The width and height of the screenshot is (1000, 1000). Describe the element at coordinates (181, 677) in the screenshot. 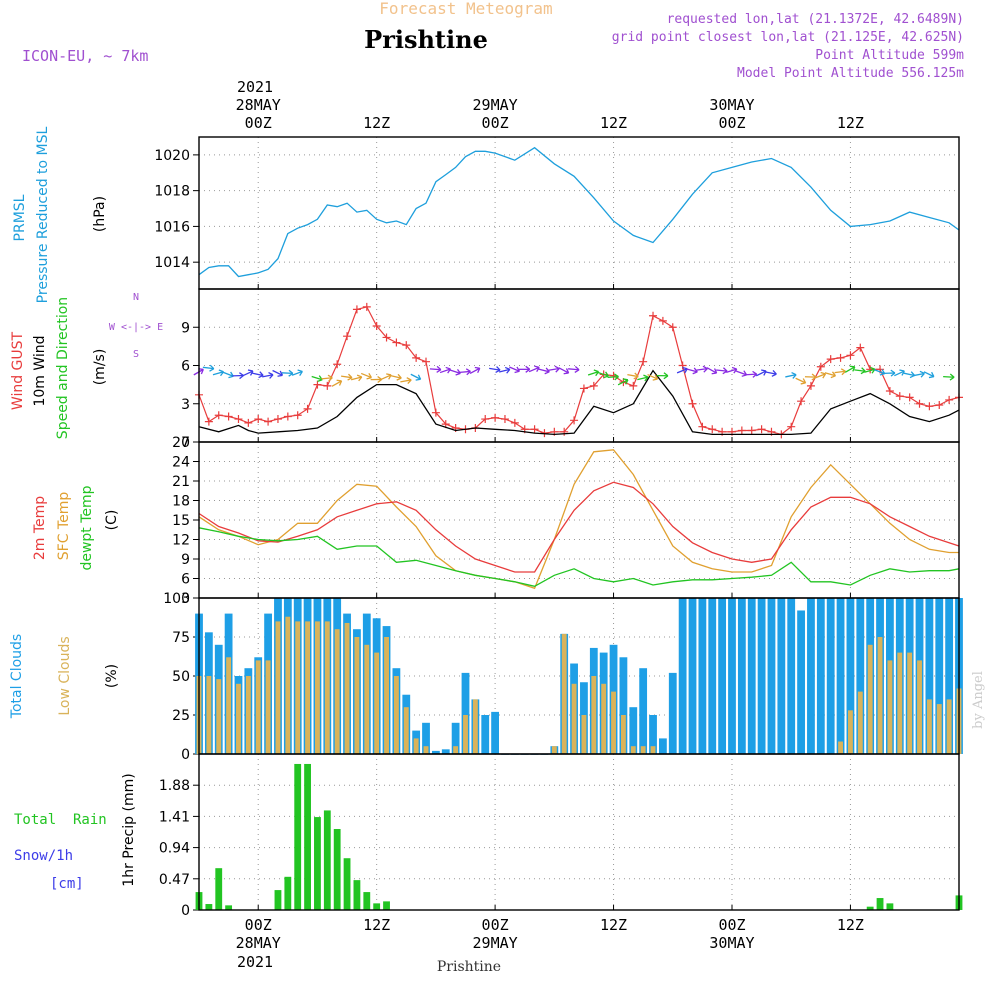

I see `y-tick-label: 50` at that location.